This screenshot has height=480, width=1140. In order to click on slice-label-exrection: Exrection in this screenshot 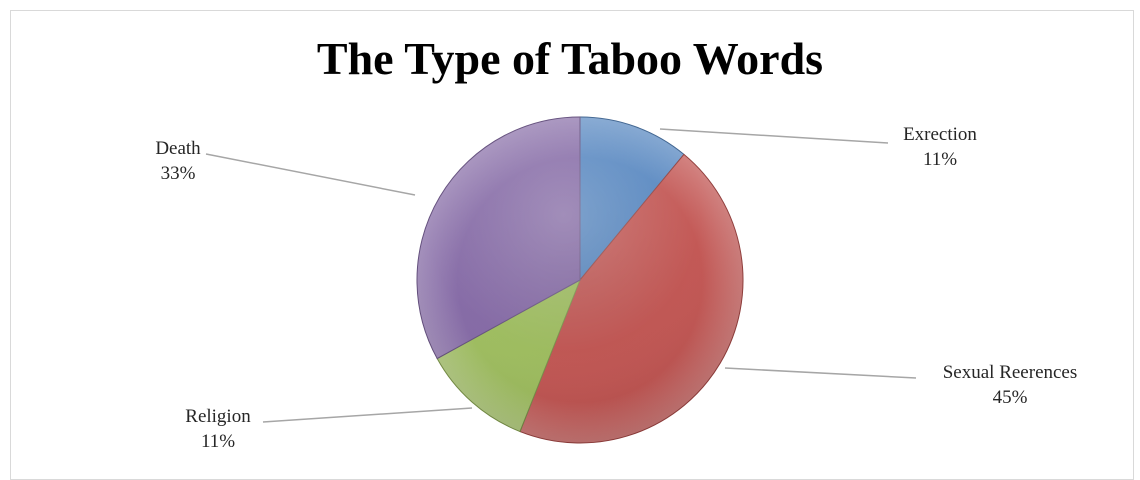, I will do `click(940, 134)`.